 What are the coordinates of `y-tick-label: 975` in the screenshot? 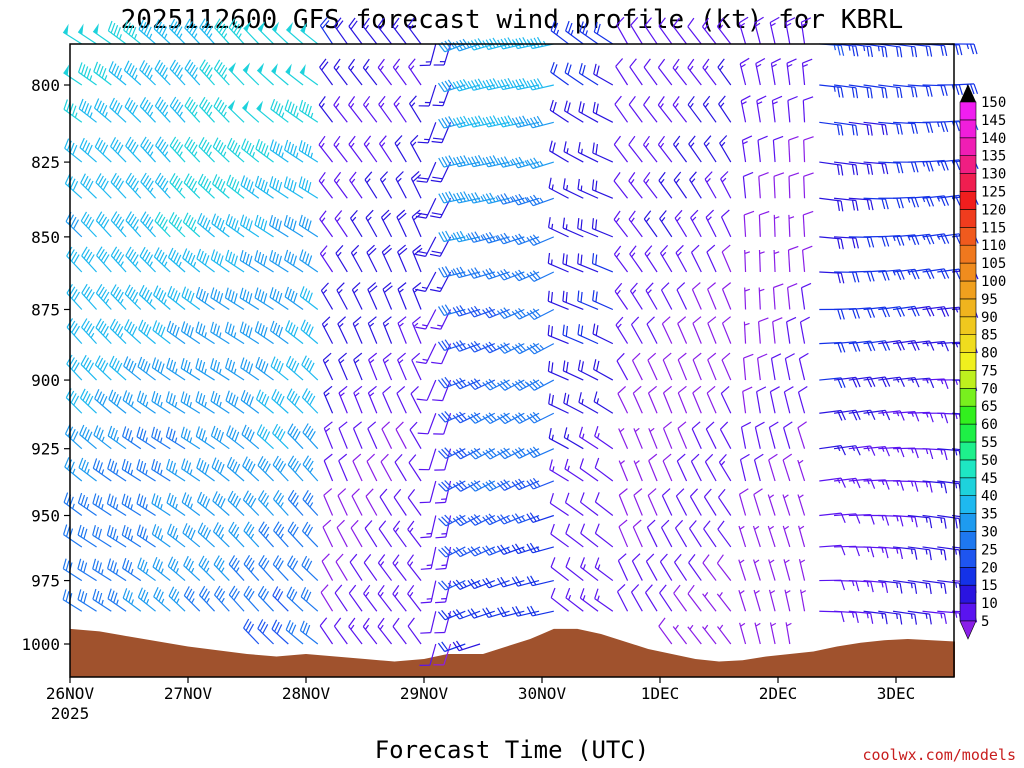 It's located at (45, 581).